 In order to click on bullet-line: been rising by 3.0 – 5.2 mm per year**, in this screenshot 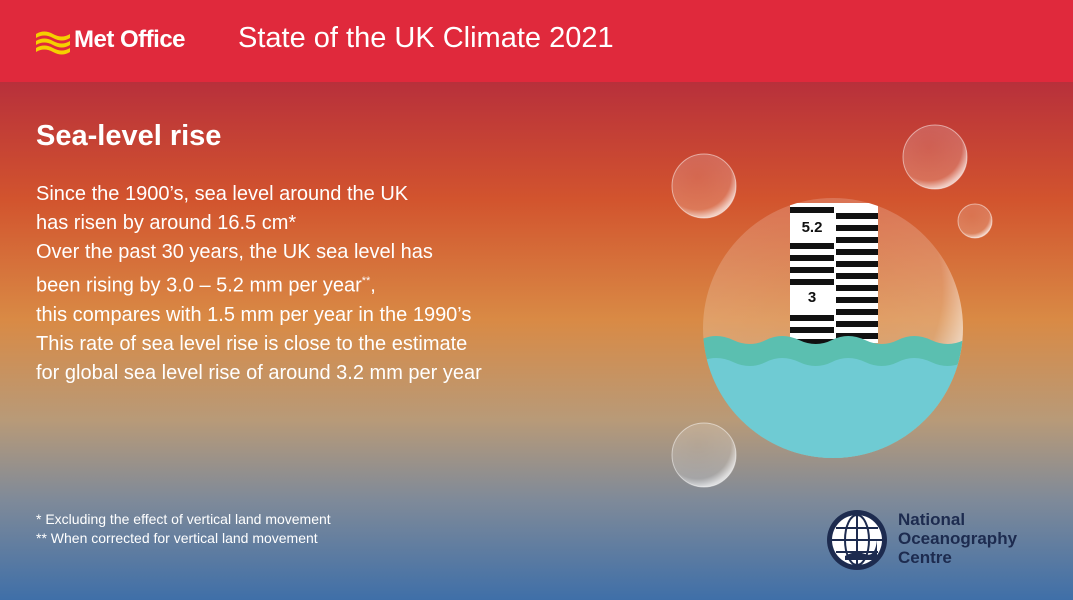, I will do `click(336, 284)`.